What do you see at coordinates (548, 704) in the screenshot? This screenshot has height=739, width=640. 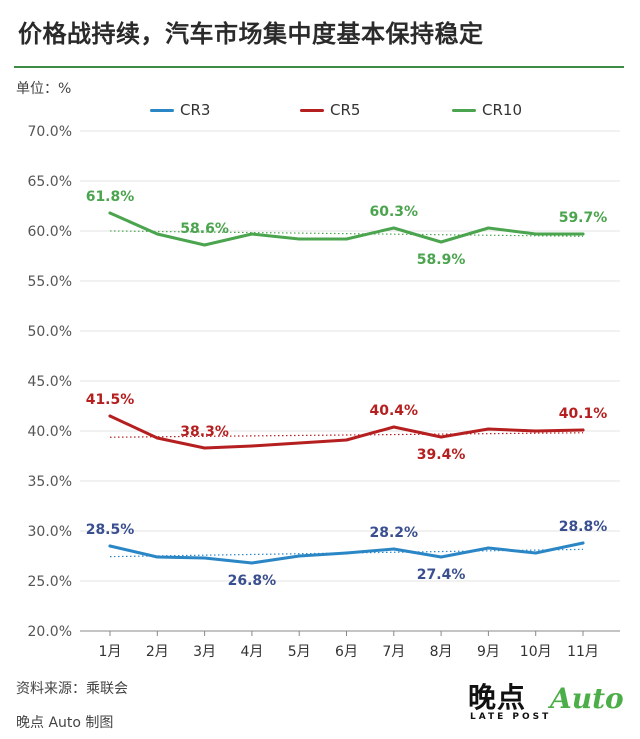 I see `latepost-auto-logo: 晚点 LATE POST Auto` at bounding box center [548, 704].